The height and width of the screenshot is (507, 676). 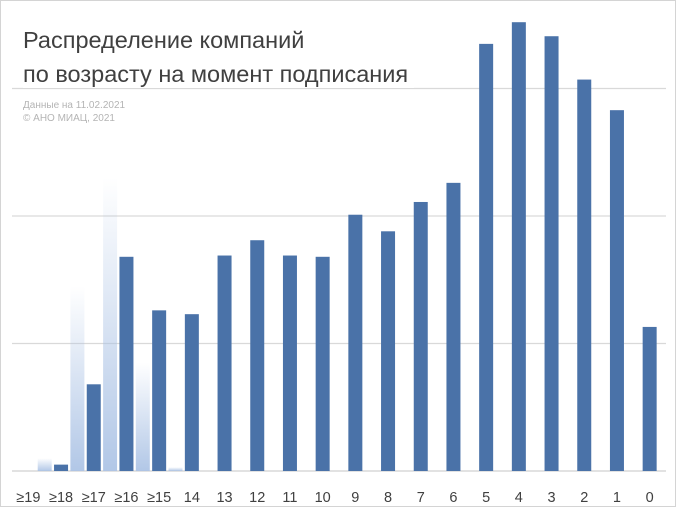 I want to click on x-tick-label: 2, so click(x=584, y=498).